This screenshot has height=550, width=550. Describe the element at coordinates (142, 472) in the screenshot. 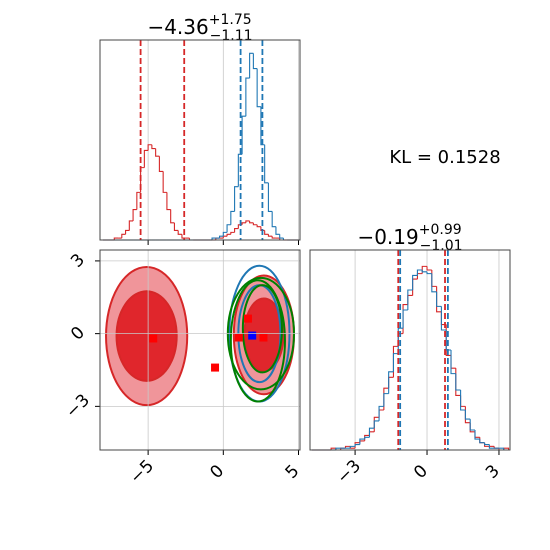

I see `x-tick-label: −5` at that location.